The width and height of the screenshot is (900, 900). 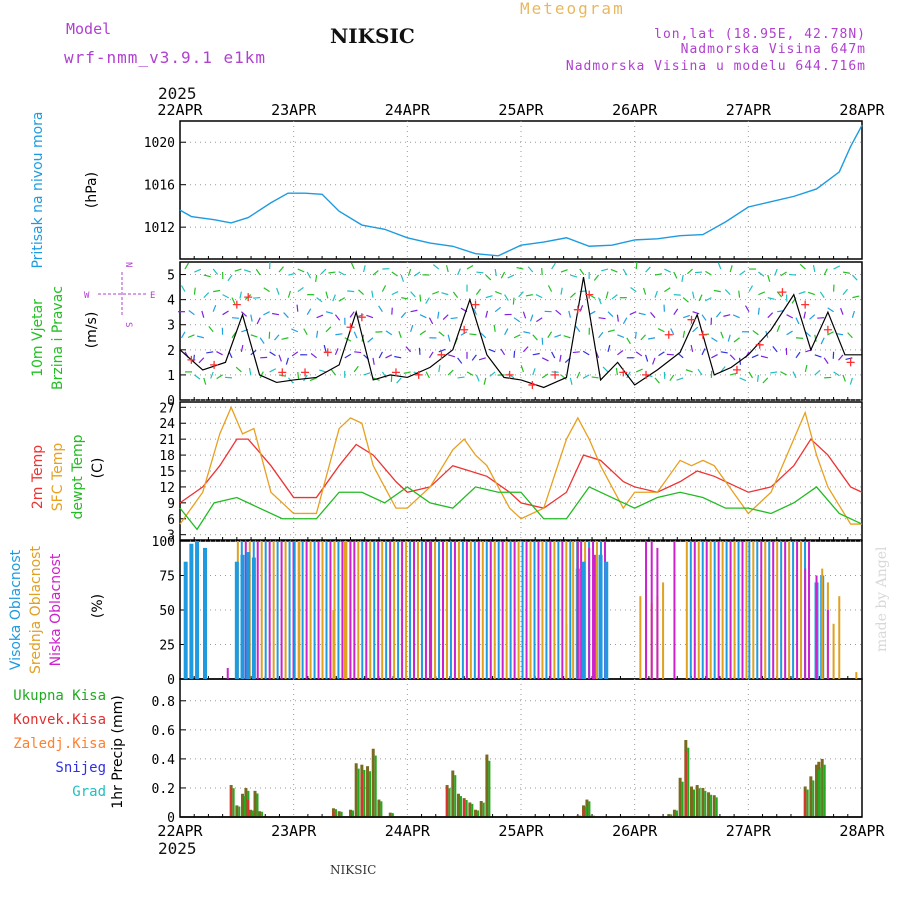 I want to click on wind-ytick-label: 4, so click(x=171, y=301).